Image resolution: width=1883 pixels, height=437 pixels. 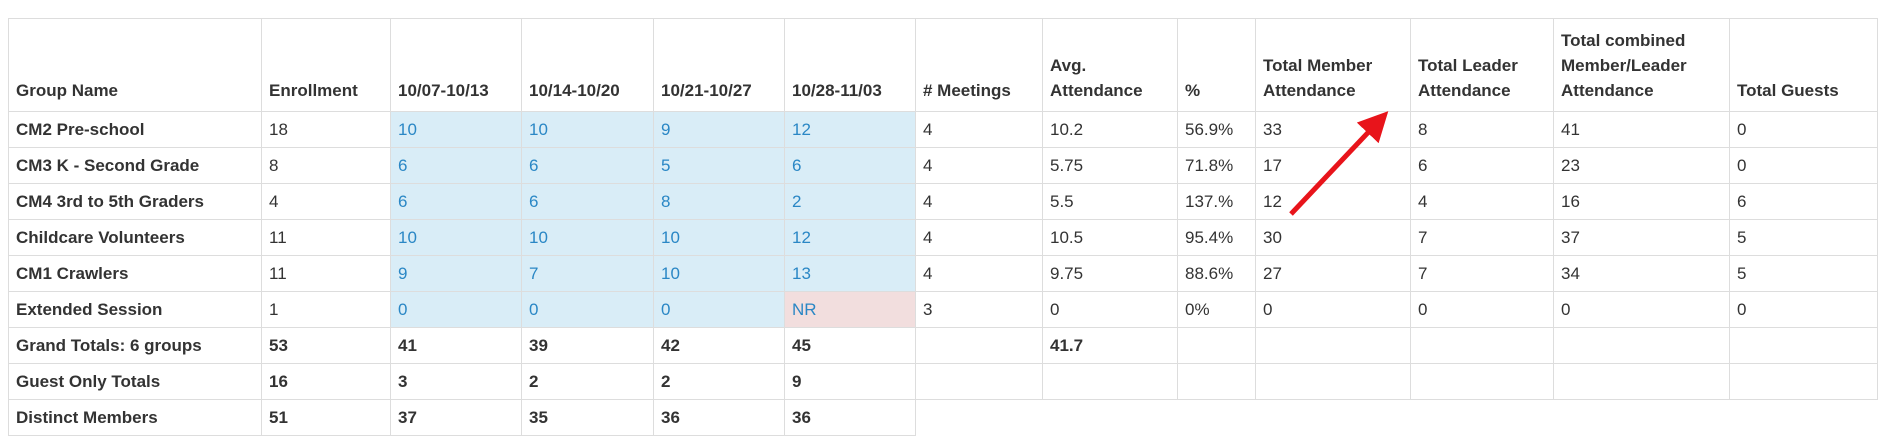 I want to click on cell: 30, so click(x=1333, y=237).